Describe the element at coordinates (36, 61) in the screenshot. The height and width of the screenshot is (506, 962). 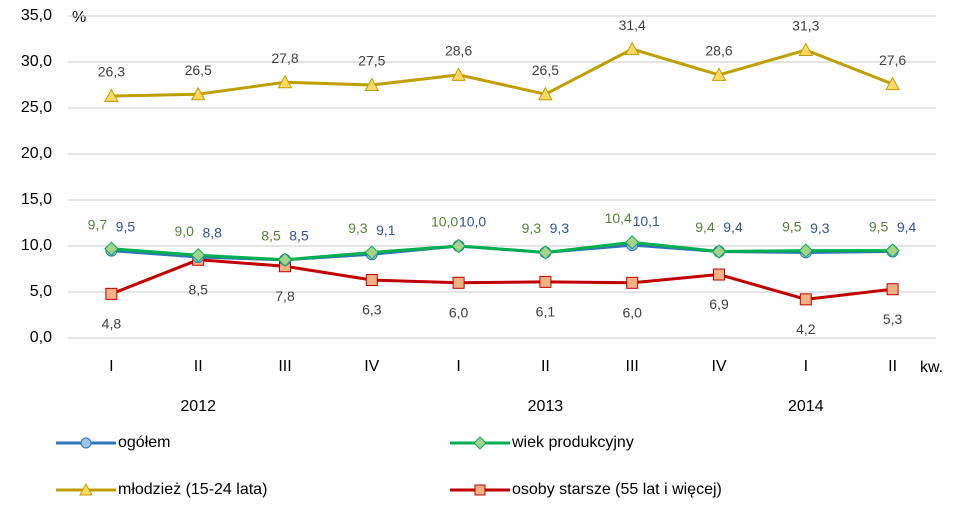
I see `y-tick-label: 30,0` at that location.